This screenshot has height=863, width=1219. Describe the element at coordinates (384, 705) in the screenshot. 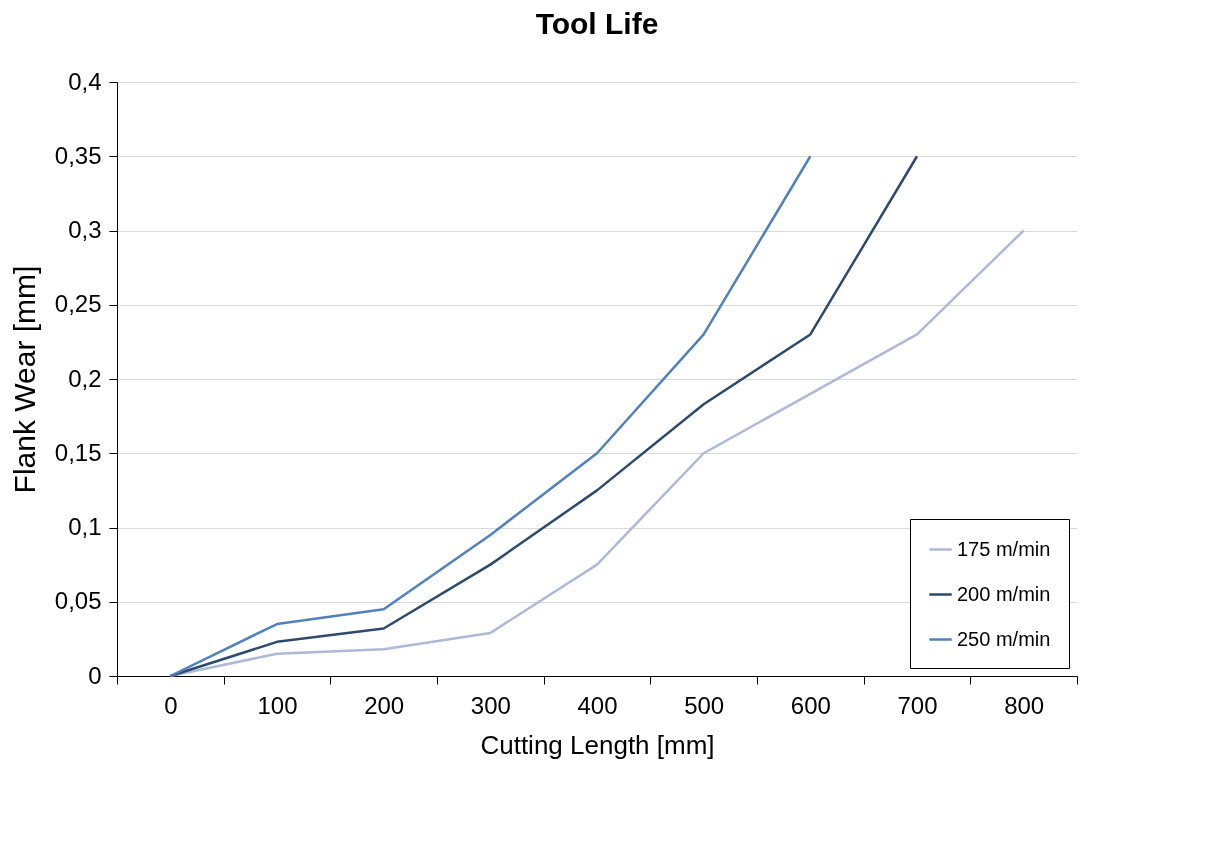

I see `x-tick-label: 200` at that location.